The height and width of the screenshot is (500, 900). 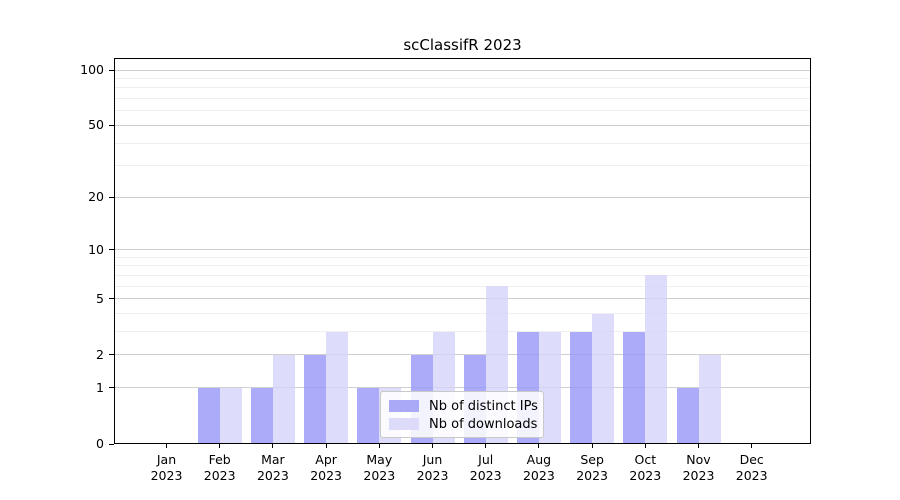 What do you see at coordinates (283, 399) in the screenshot?
I see `bar-nb-of-downloads-mar-2023` at bounding box center [283, 399].